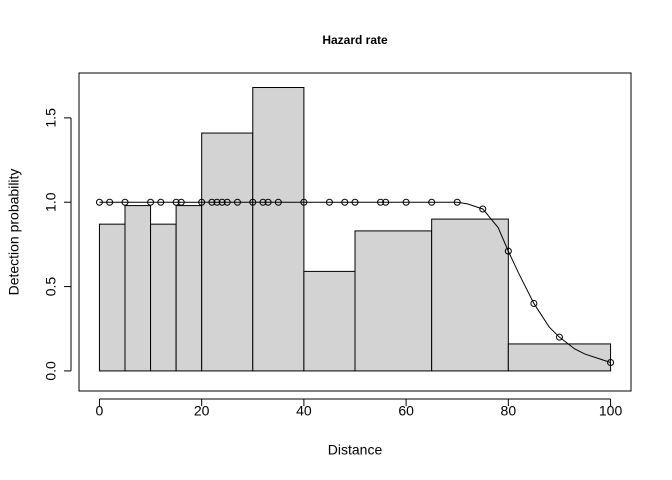 This screenshot has width=672, height=480. I want to click on y-tick-label: 1.5, so click(51, 118).